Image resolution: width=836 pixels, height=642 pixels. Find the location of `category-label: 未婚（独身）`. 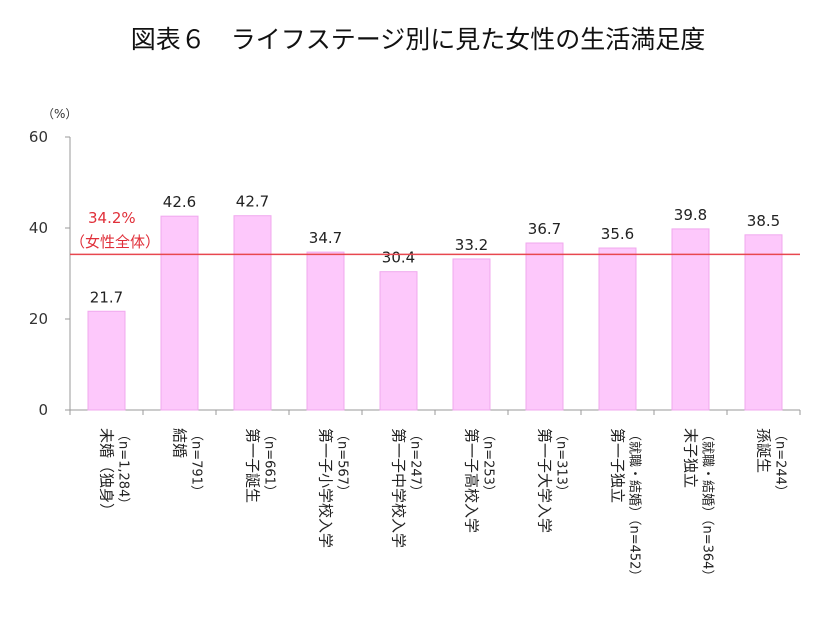

category-label: 未婚（独身） is located at coordinates (107, 473).